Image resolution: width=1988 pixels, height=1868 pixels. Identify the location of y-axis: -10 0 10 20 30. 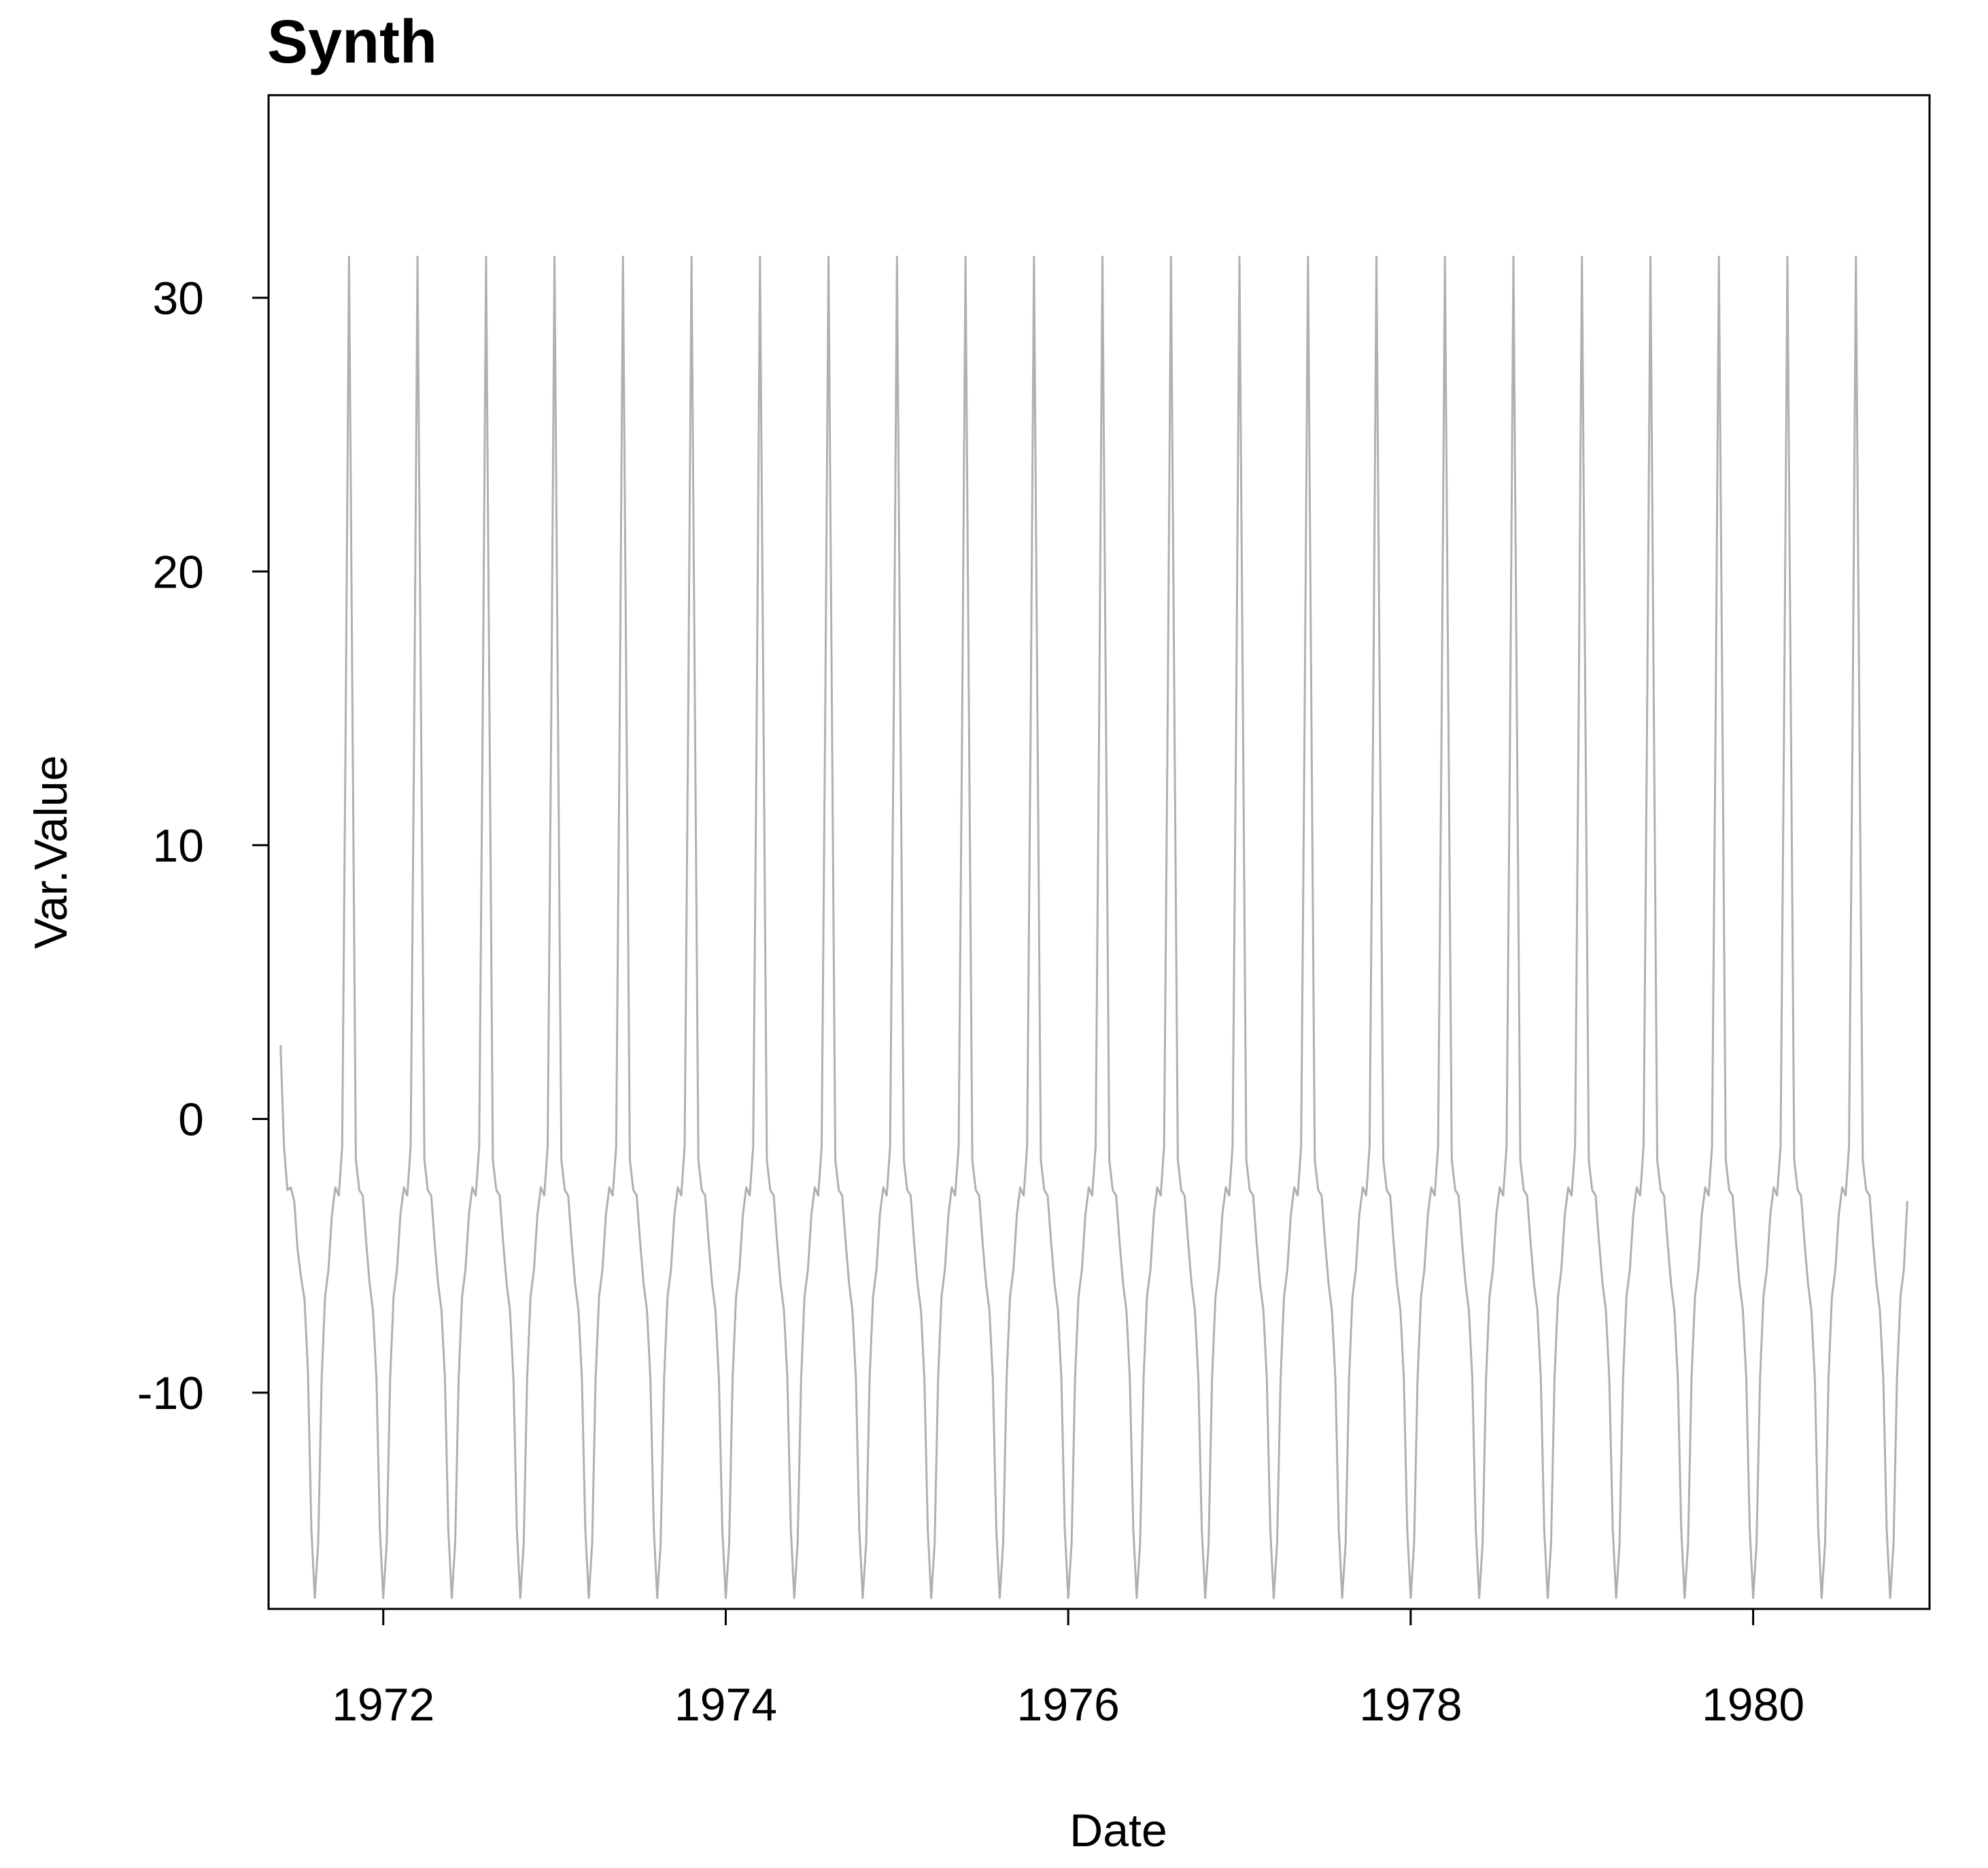
(203, 846).